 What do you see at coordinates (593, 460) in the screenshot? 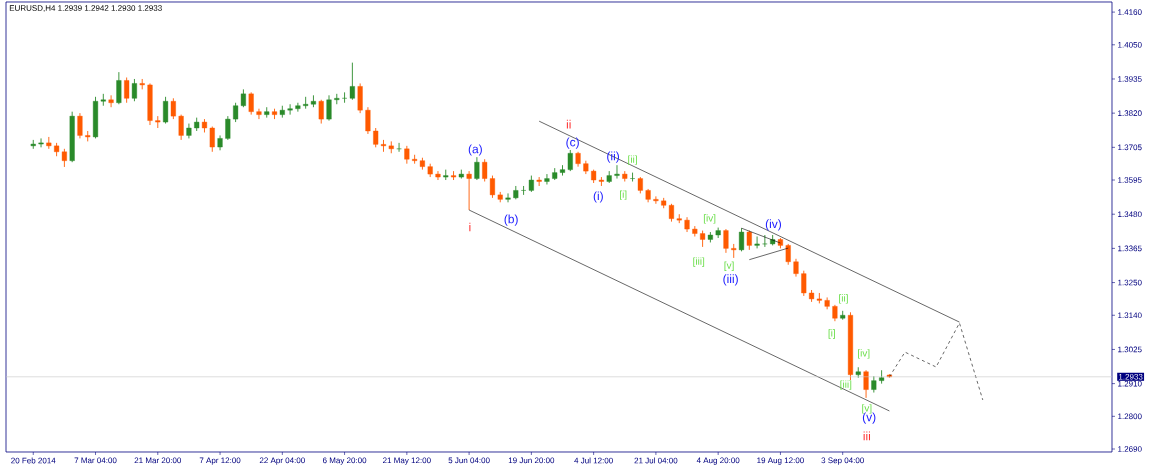
I see `x-tick-label: 4 Jul 12:00` at bounding box center [593, 460].